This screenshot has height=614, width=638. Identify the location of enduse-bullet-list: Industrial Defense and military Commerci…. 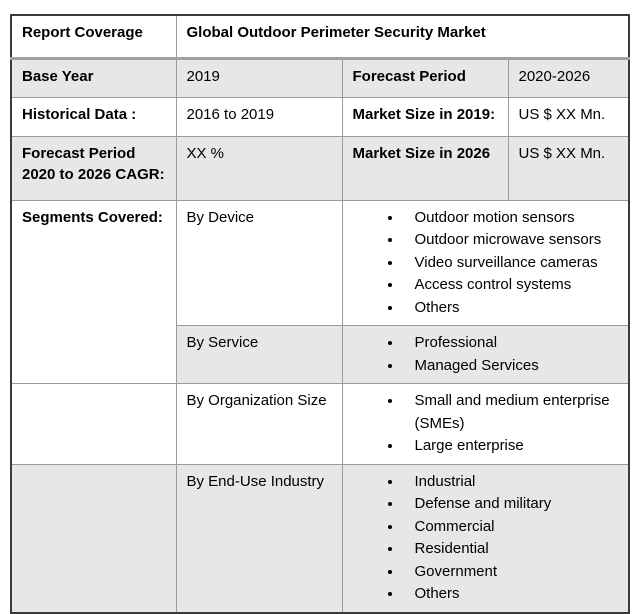
(487, 538).